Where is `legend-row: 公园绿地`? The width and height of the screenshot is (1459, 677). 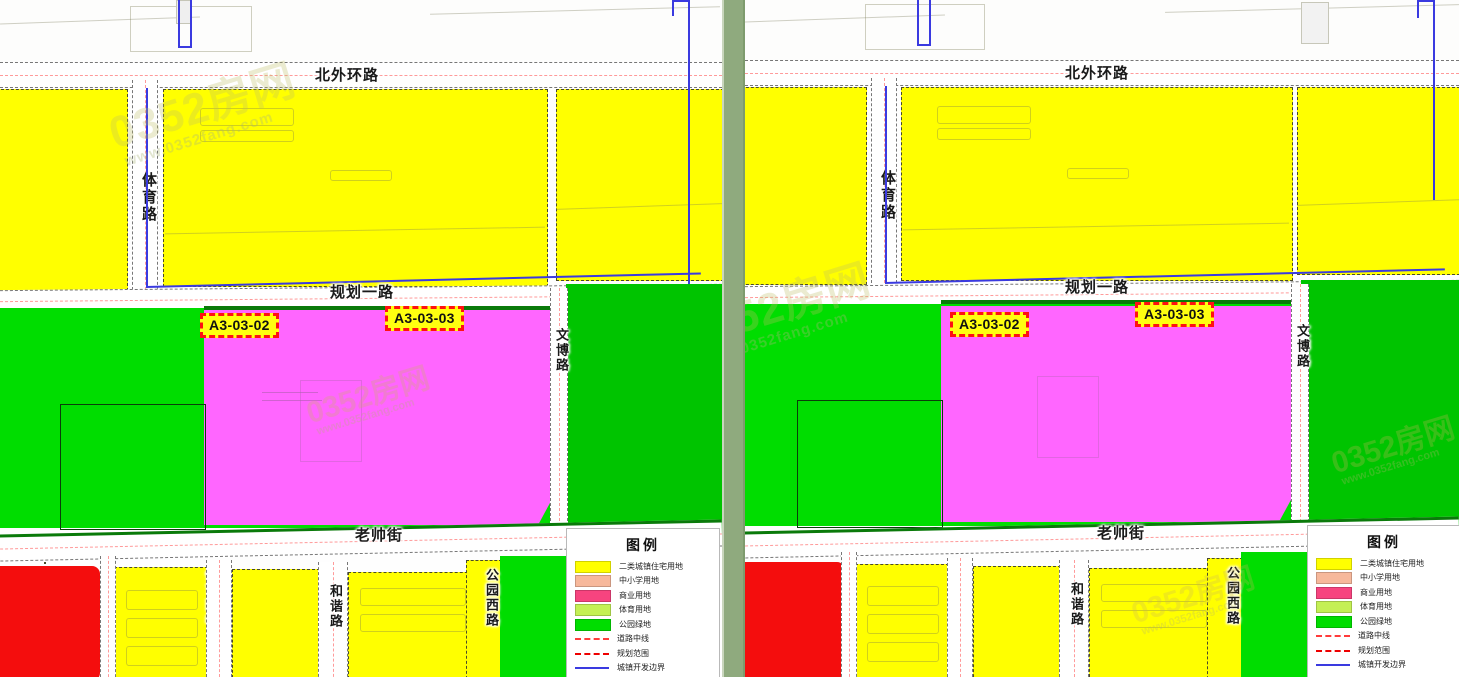 legend-row: 公园绿地 is located at coordinates (644, 624).